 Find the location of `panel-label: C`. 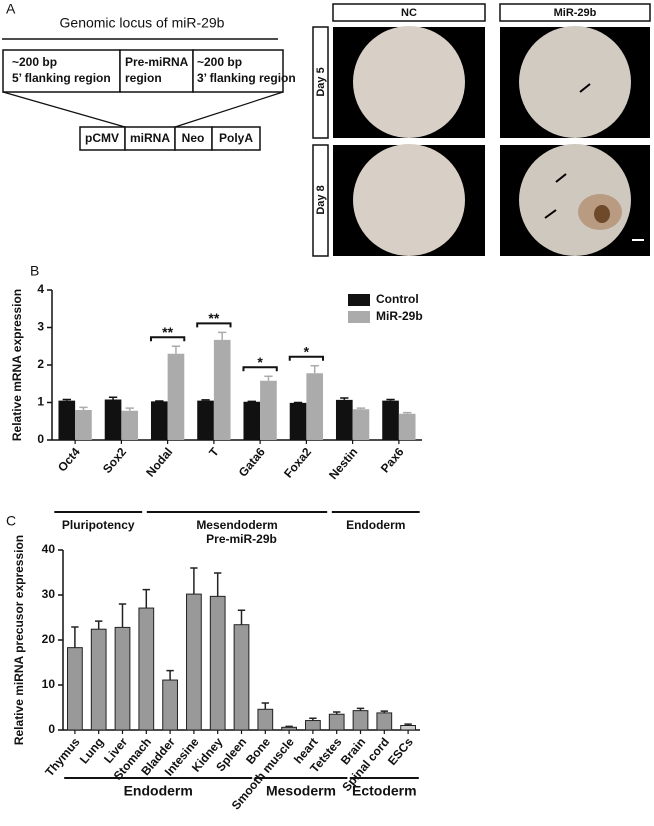

panel-label: C is located at coordinates (11, 521).